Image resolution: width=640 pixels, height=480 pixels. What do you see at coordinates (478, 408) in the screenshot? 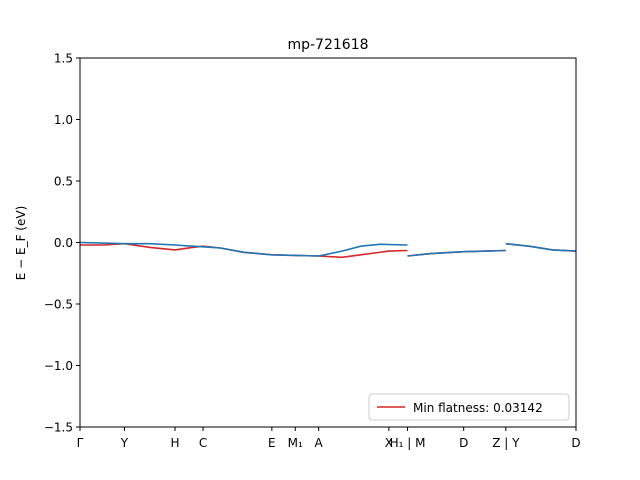
I see `legend-label: Min flatness: 0.03142` at bounding box center [478, 408].